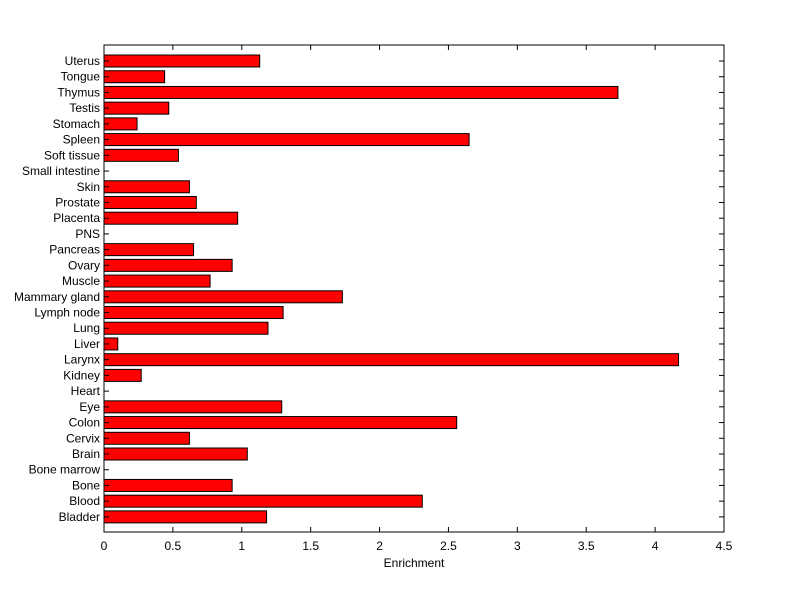 This screenshot has width=800, height=599. I want to click on x-tick-label: 4.5, so click(724, 546).